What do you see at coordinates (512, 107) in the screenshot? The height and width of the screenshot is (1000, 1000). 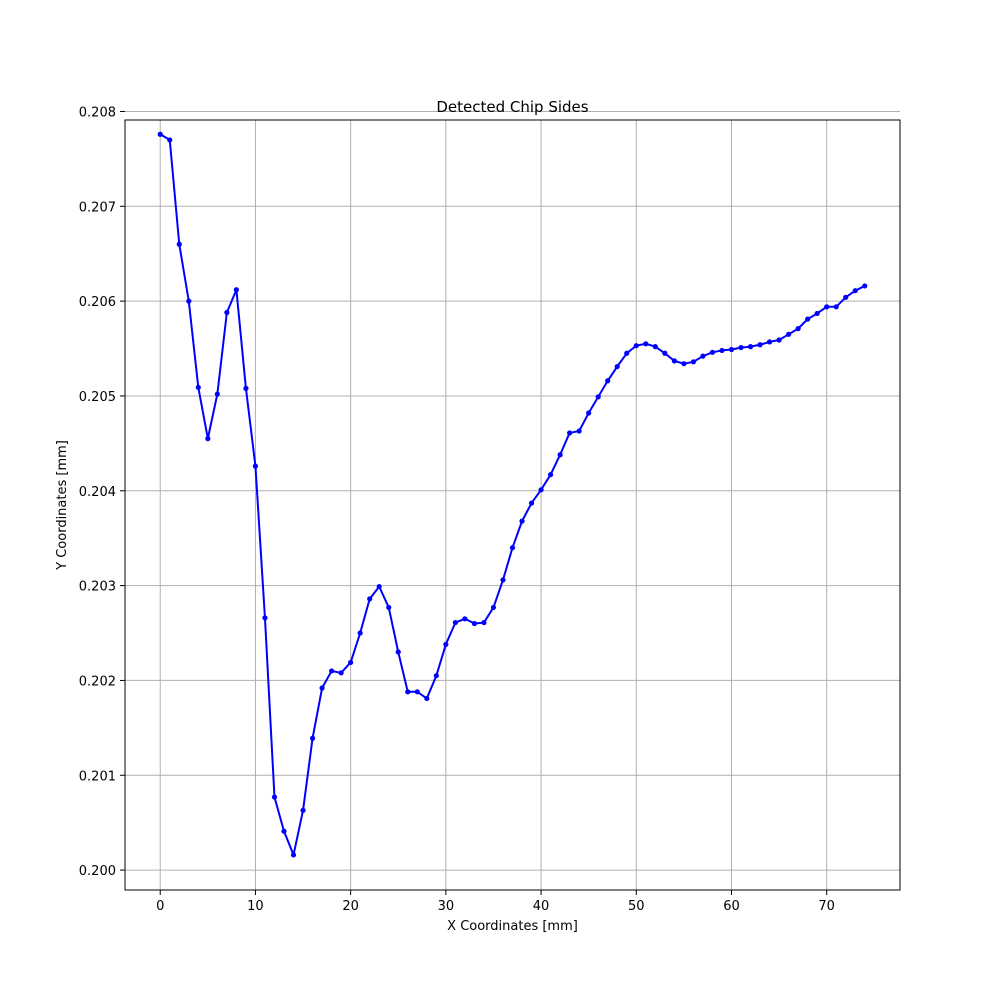 I see `chart-title: Detected Chip Sides` at bounding box center [512, 107].